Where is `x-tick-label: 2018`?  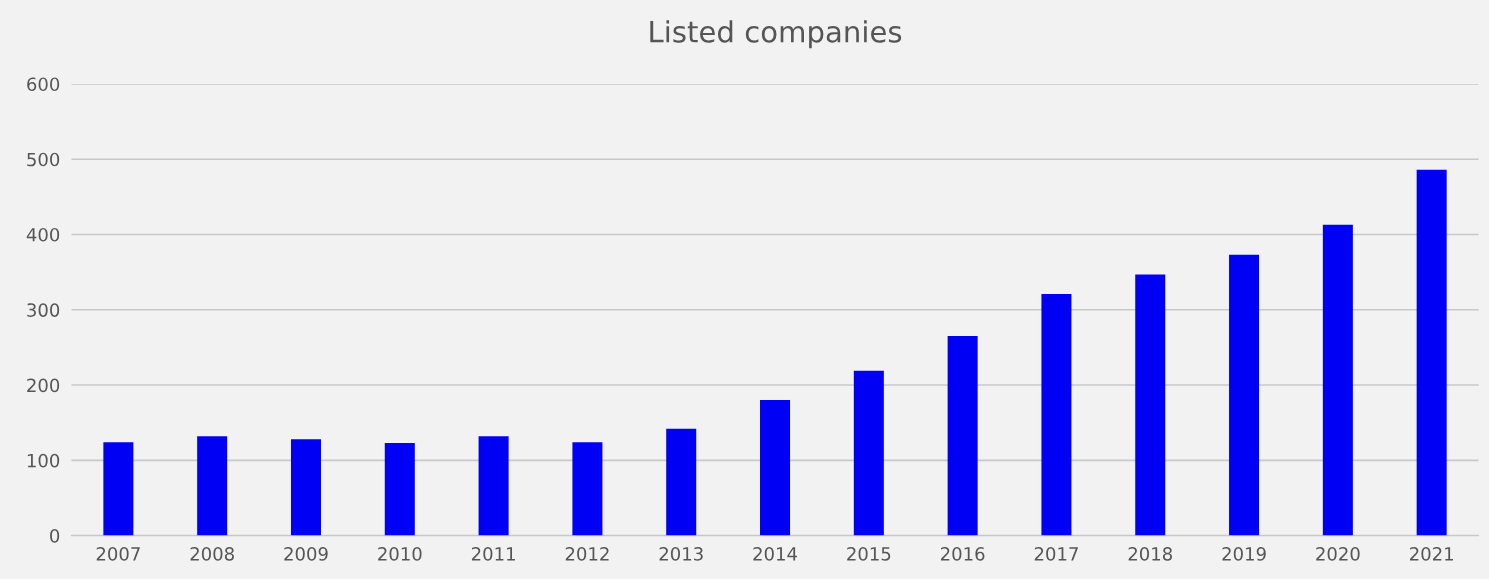
x-tick-label: 2018 is located at coordinates (1150, 554).